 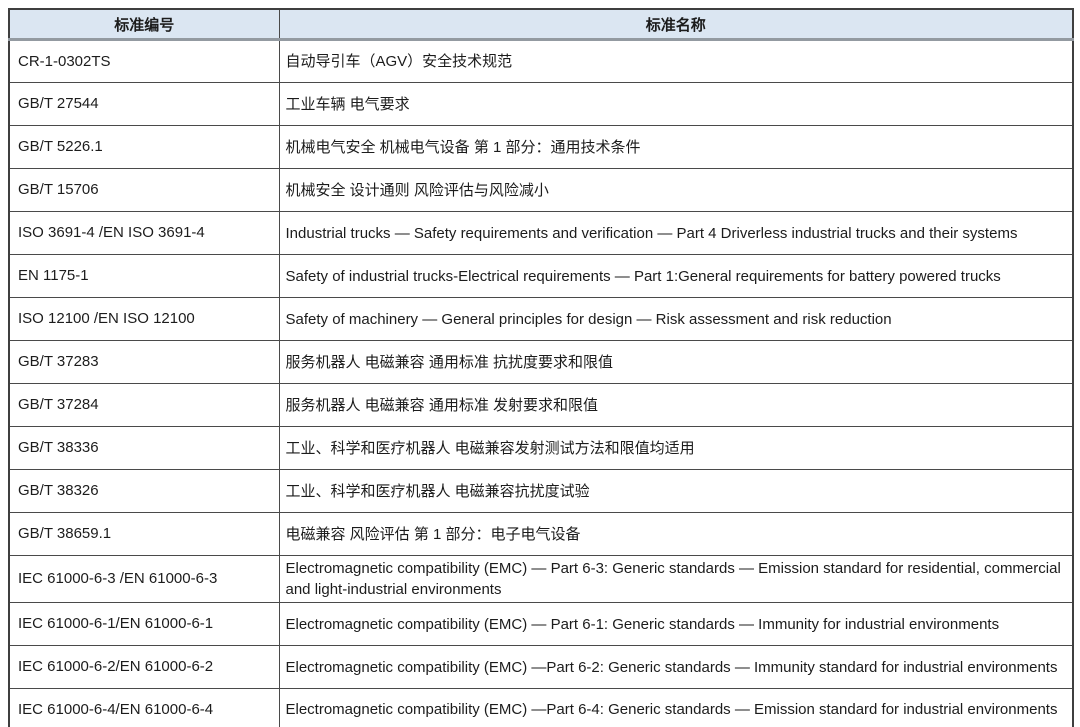 I want to click on table-row: GB/T 38326 工业、科学和医疗机器人 电磁兼容抗扰度试验, so click(x=541, y=491).